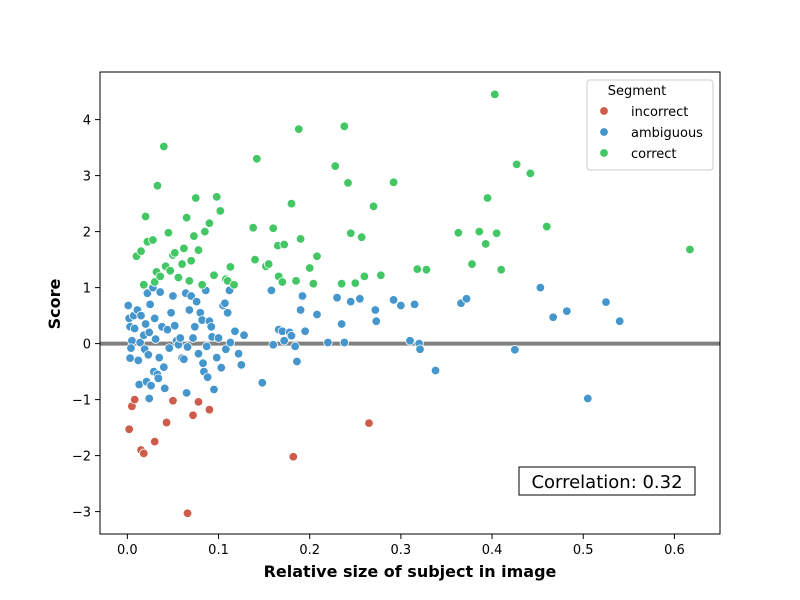 The height and width of the screenshot is (600, 800). Describe the element at coordinates (86, 317) in the screenshot. I see `y-axis-ticks: −3 −2 −1 0 1 2 3 4` at that location.